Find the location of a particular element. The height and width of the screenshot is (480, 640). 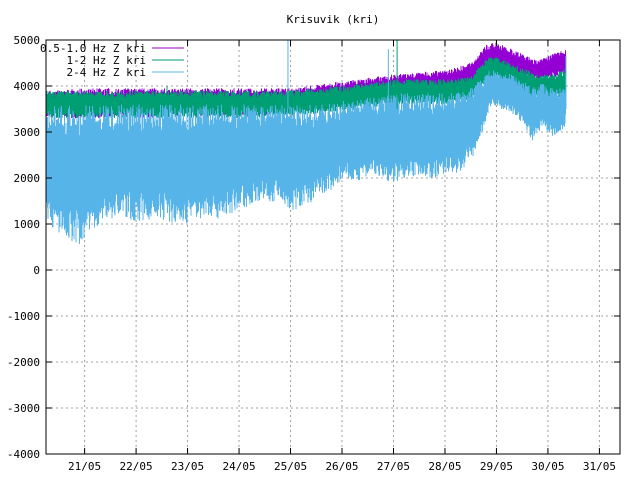

y-tick-label: 0 is located at coordinates (36, 270).